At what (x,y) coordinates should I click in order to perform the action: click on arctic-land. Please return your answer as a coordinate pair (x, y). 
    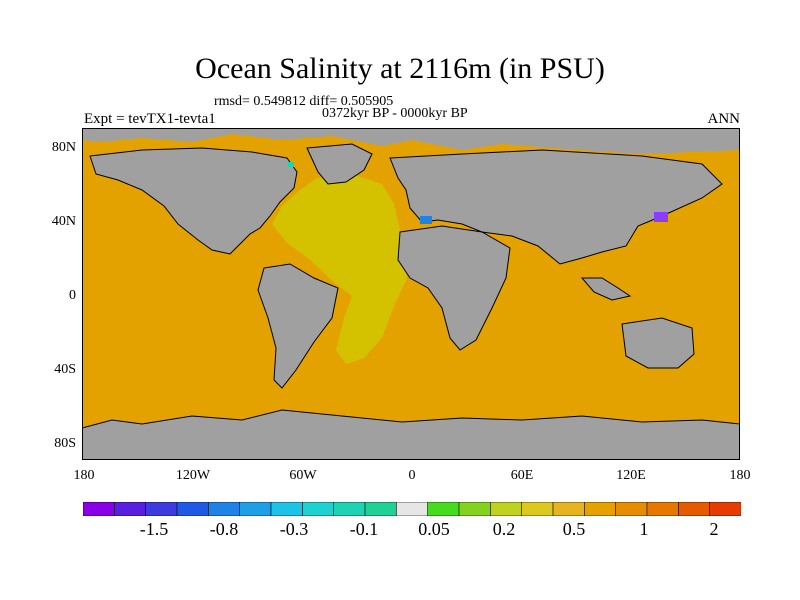
    Looking at the image, I should click on (411, 141).